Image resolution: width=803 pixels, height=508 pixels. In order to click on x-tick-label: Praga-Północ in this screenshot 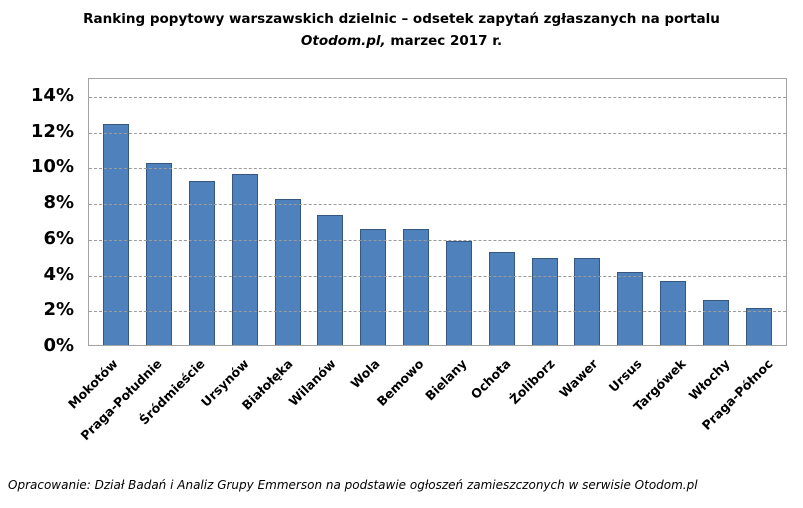, I will do `click(737, 394)`.